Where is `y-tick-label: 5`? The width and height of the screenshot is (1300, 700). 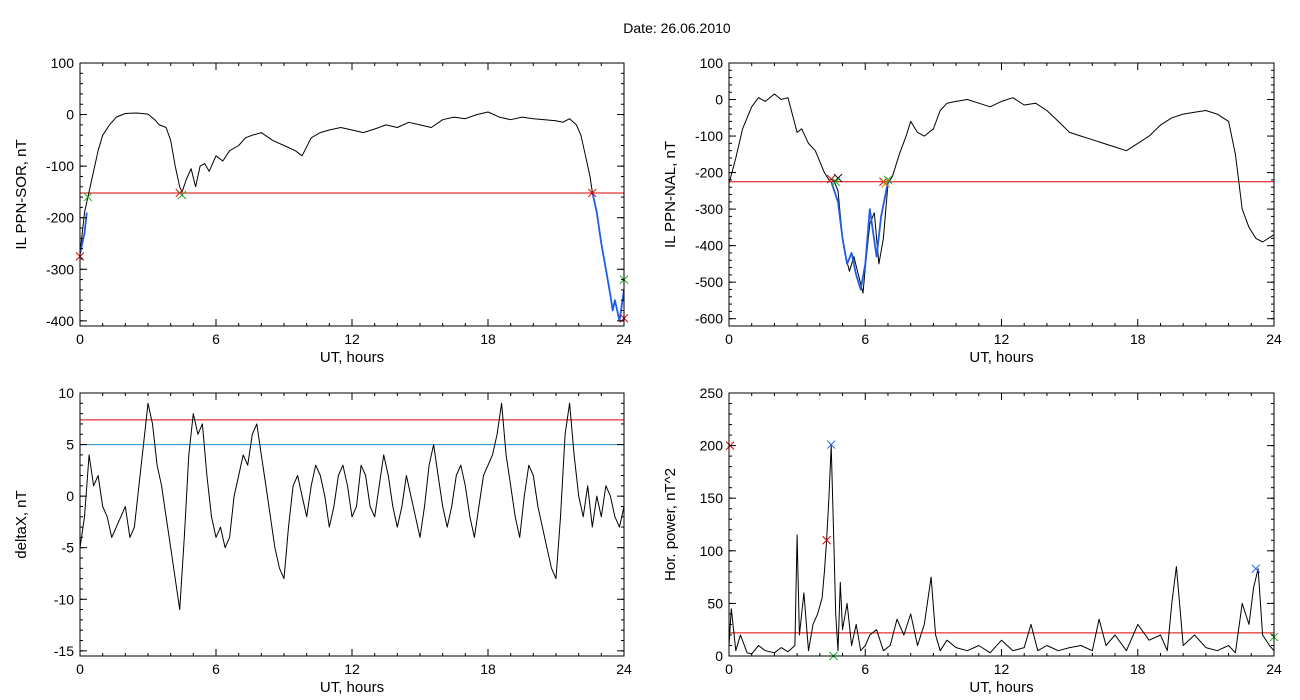
y-tick-label: 5 is located at coordinates (70, 445).